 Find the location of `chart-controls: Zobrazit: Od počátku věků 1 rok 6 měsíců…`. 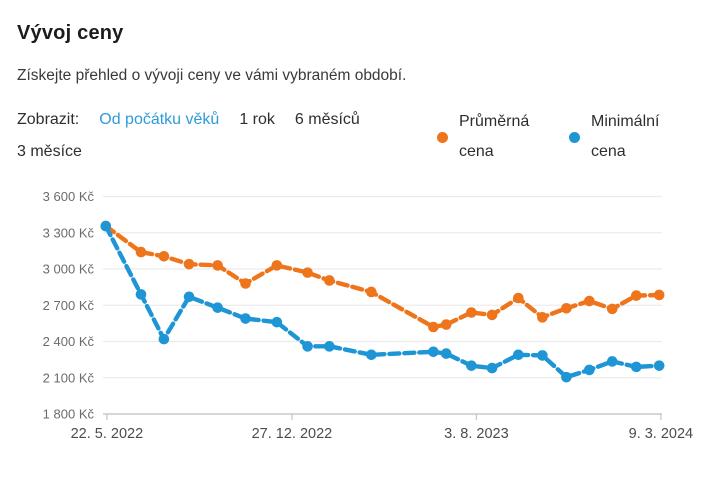

chart-controls: Zobrazit: Od počátku věků 1 rok 6 měsíců… is located at coordinates (363, 137).